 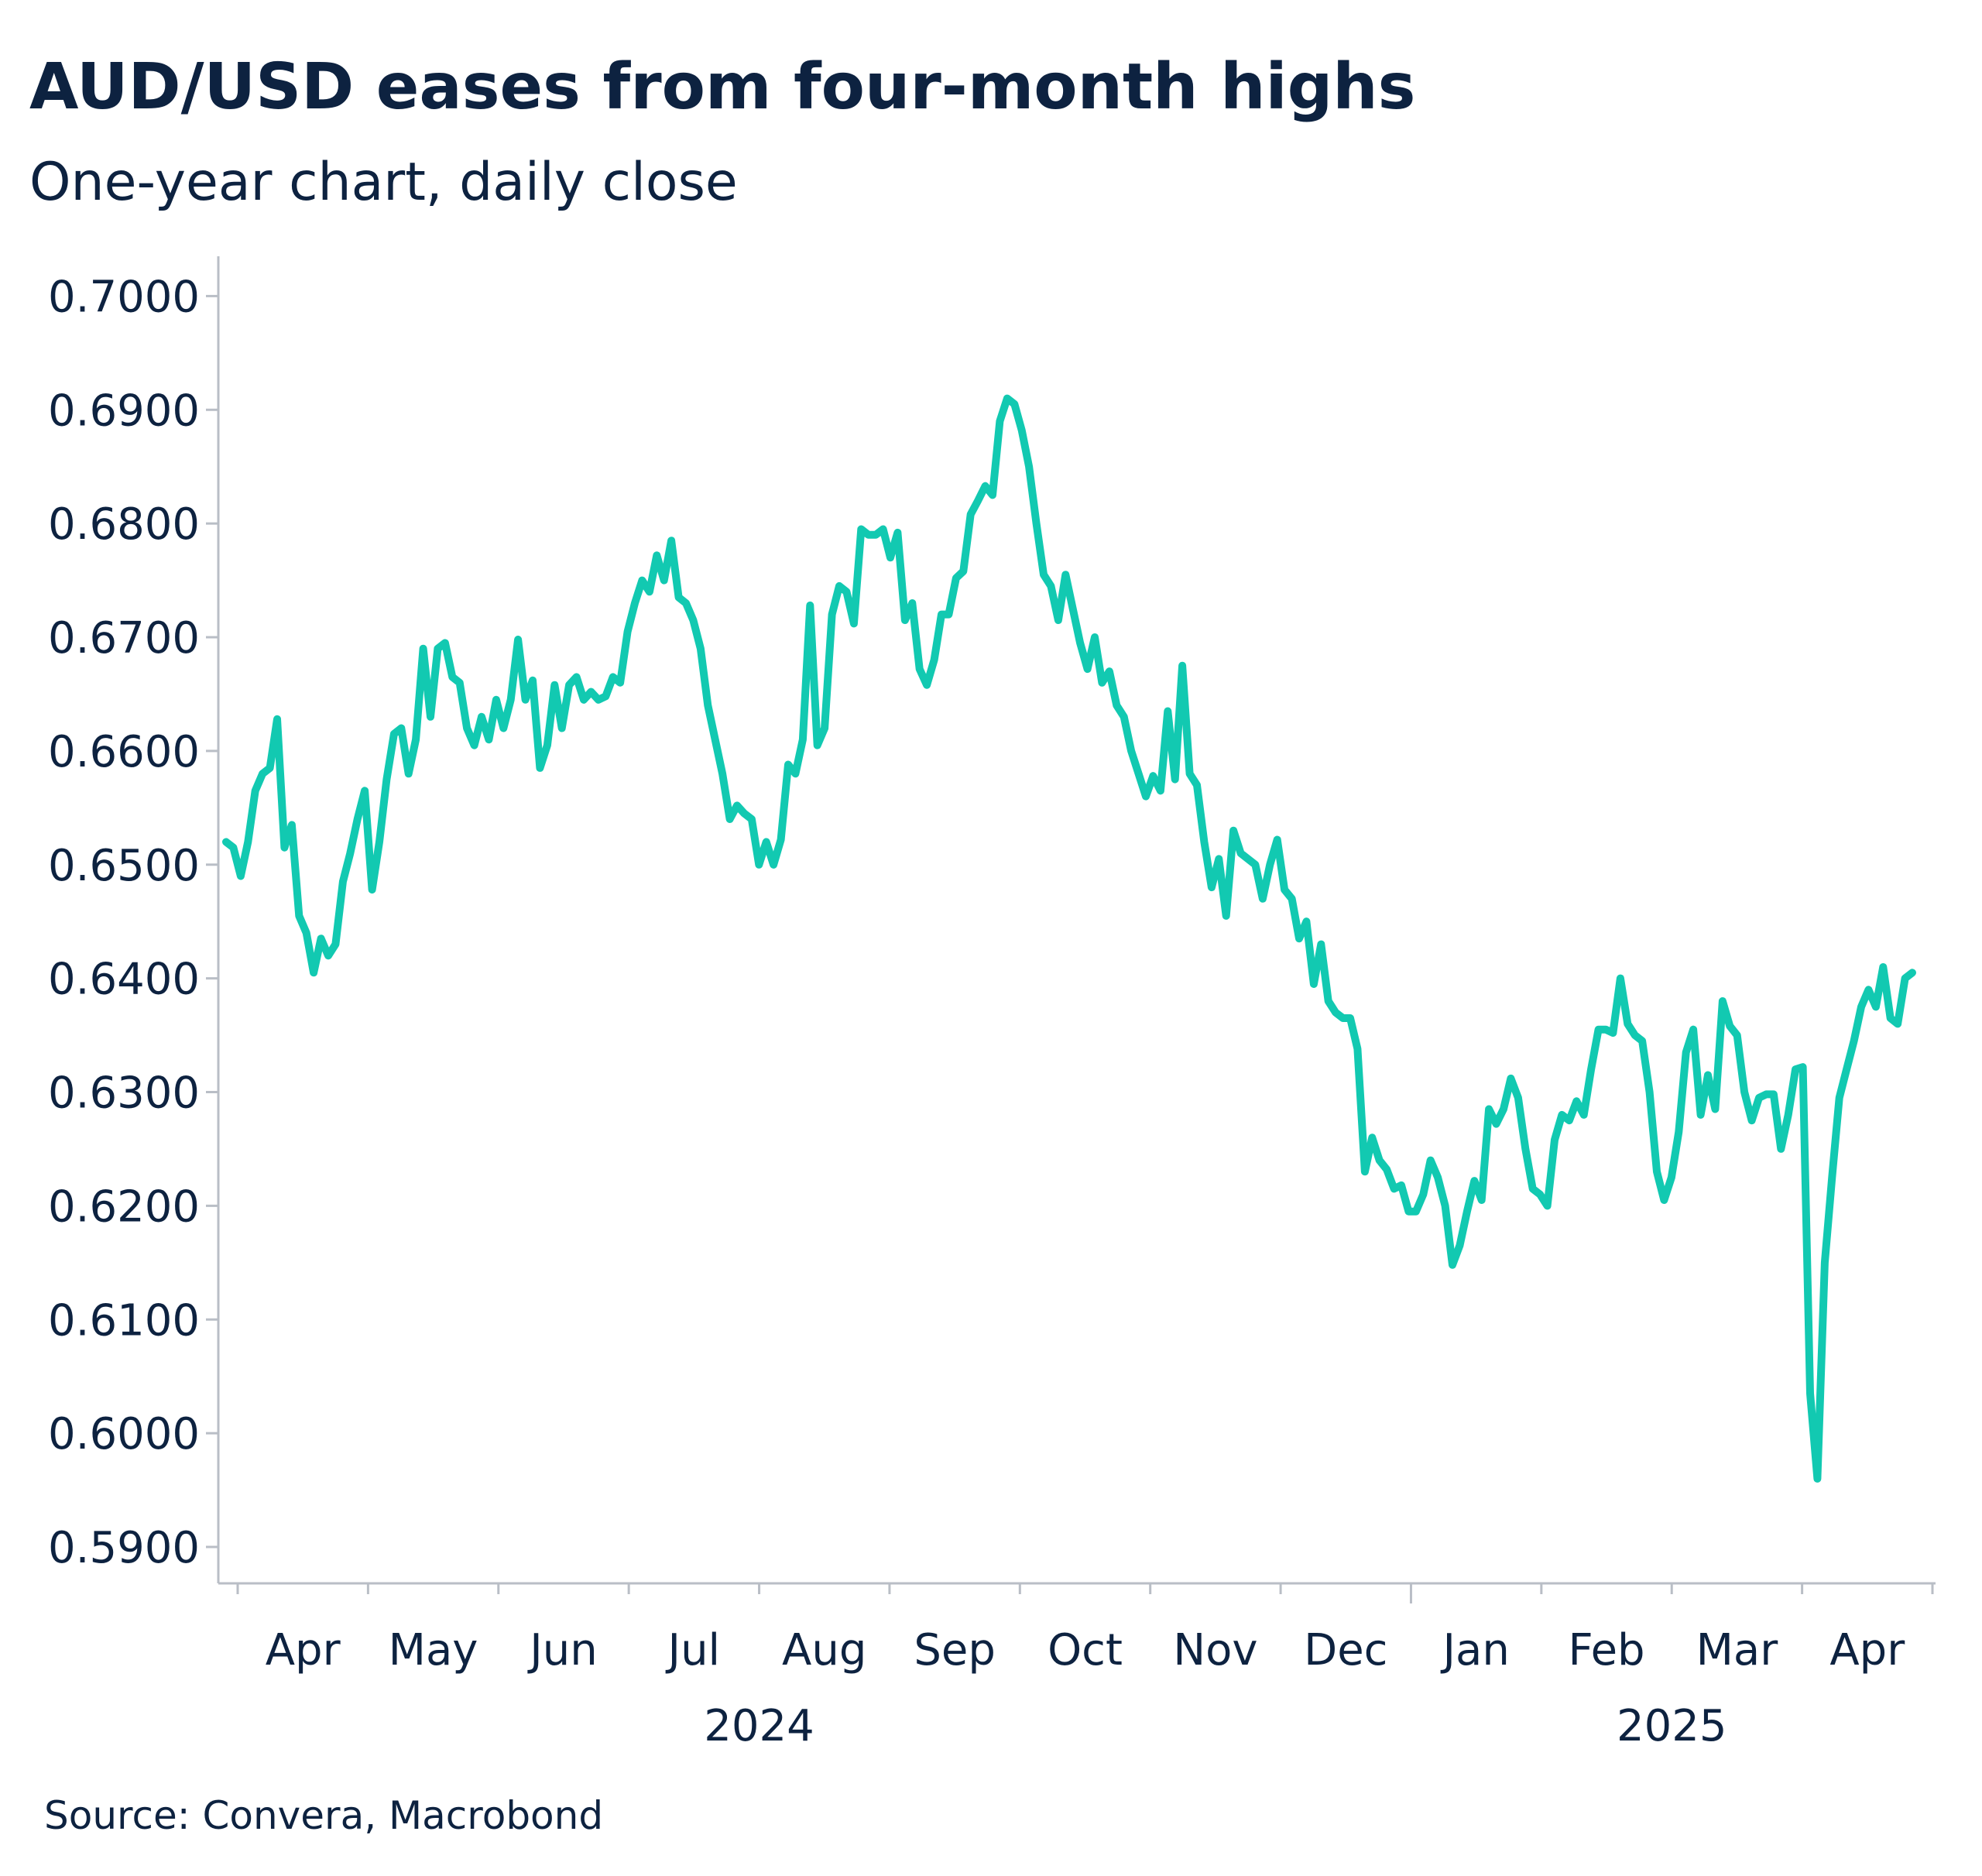 I want to click on y-tick-label: 0.6800, so click(x=124, y=524).